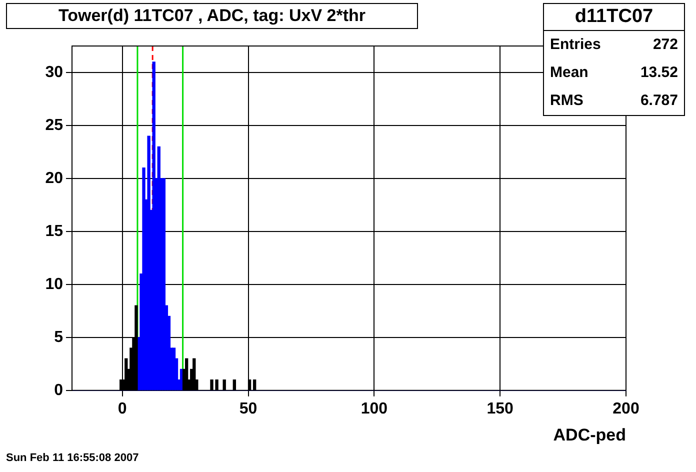  Describe the element at coordinates (665, 45) in the screenshot. I see `text: 272` at that location.